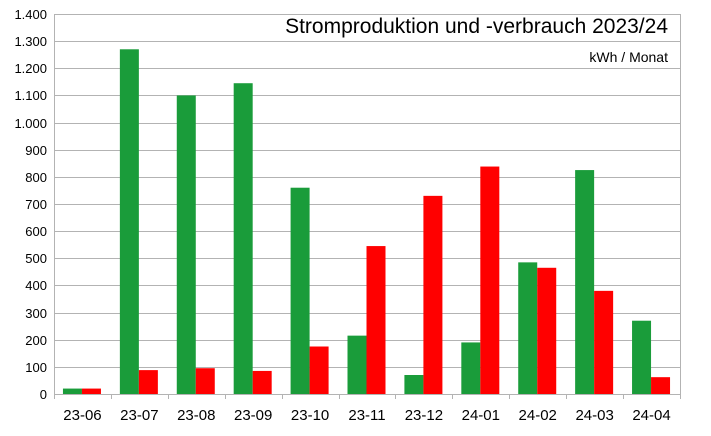  Describe the element at coordinates (30, 68) in the screenshot. I see `y-tick-label: 1.200` at that location.